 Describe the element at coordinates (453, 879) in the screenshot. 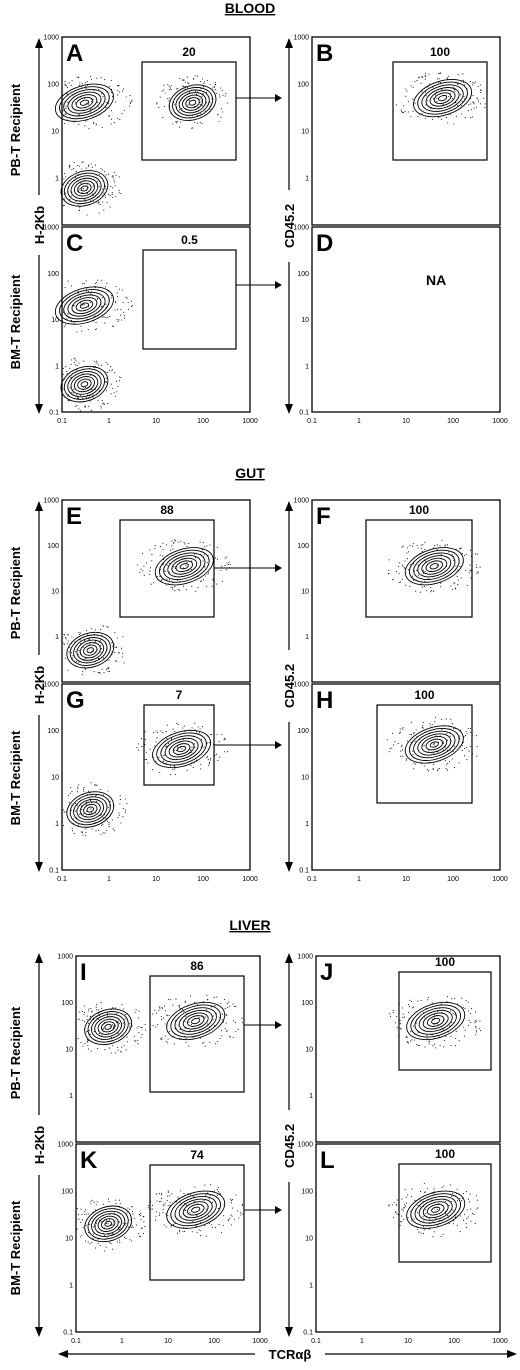

I see `x-tick-label: 100` at that location.